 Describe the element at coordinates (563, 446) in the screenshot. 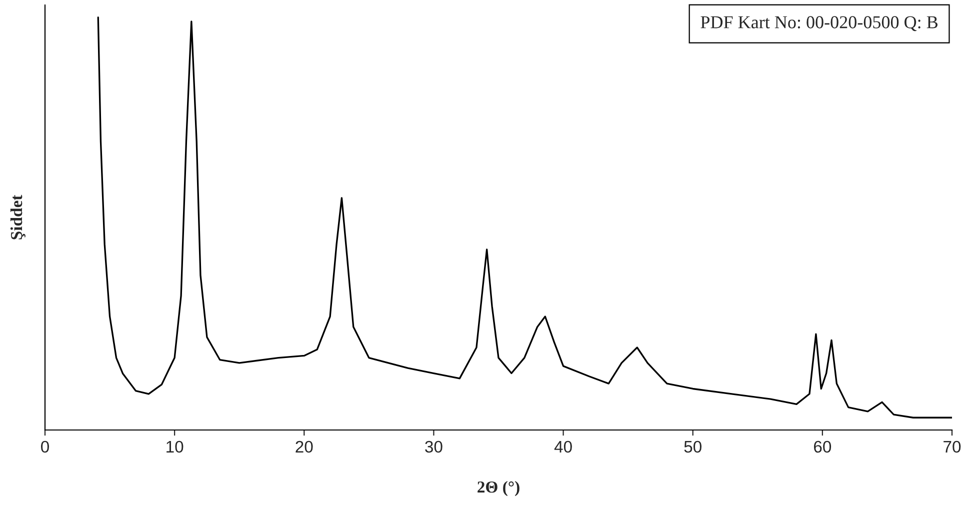

I see `x-tick-label: 40` at that location.